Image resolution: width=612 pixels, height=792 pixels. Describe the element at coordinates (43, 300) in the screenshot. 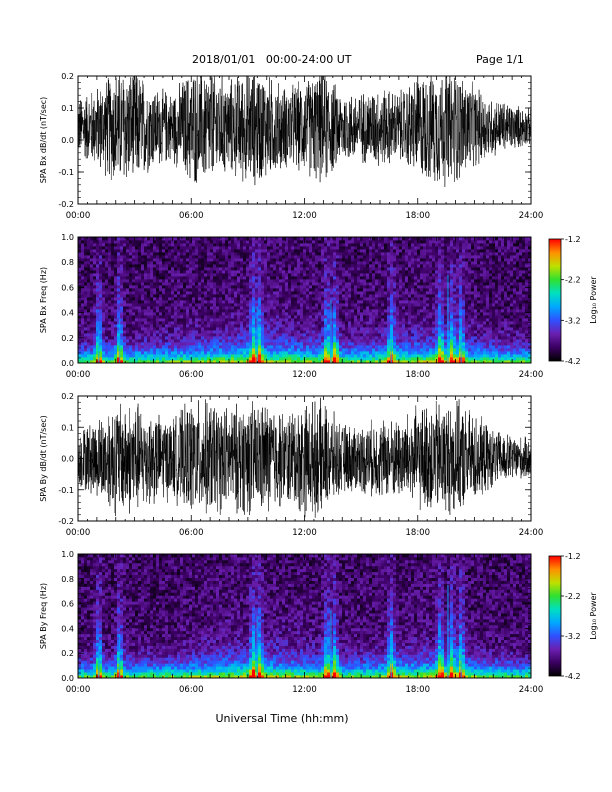

I see `y-axis-title: SPA Bx Freq (Hz)` at that location.